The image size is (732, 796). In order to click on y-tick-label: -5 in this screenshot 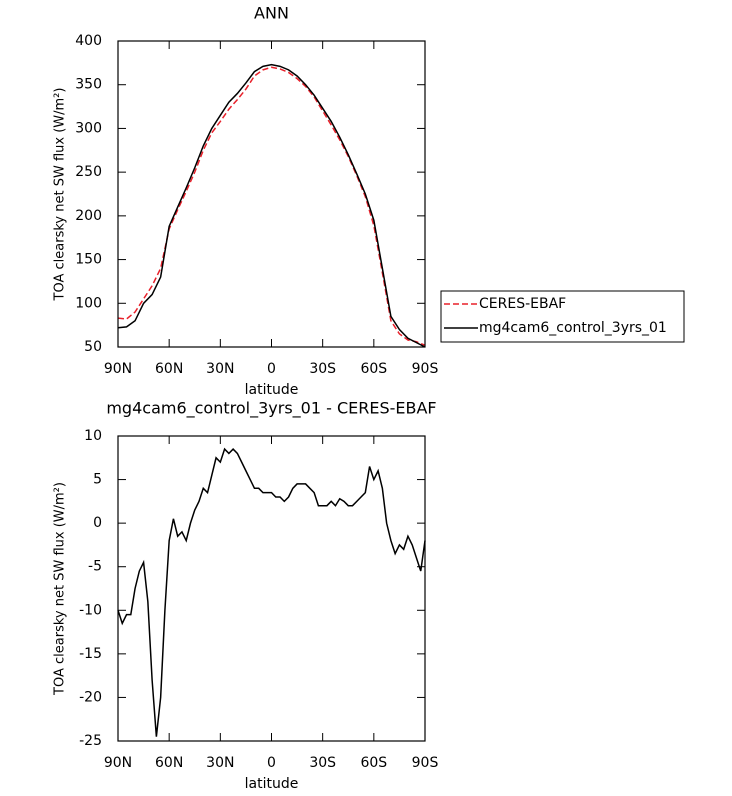, I will do `click(95, 567)`.